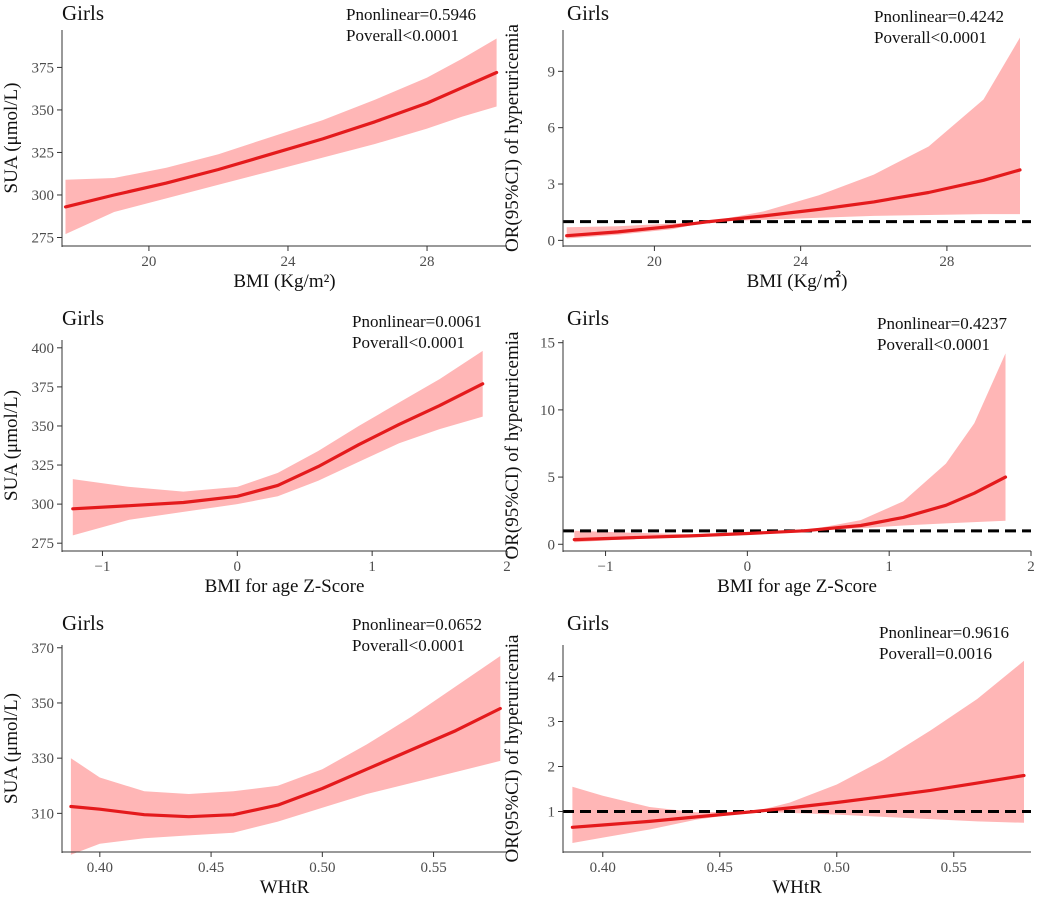 The width and height of the screenshot is (1040, 899). What do you see at coordinates (547, 411) in the screenshot?
I see `y-tick-label: 10` at bounding box center [547, 411].